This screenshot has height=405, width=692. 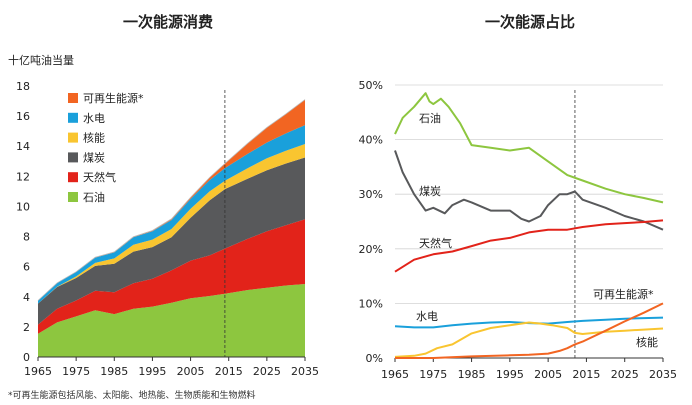 What do you see at coordinates (23, 86) in the screenshot?
I see `left-y-tick-label: 18` at bounding box center [23, 86].